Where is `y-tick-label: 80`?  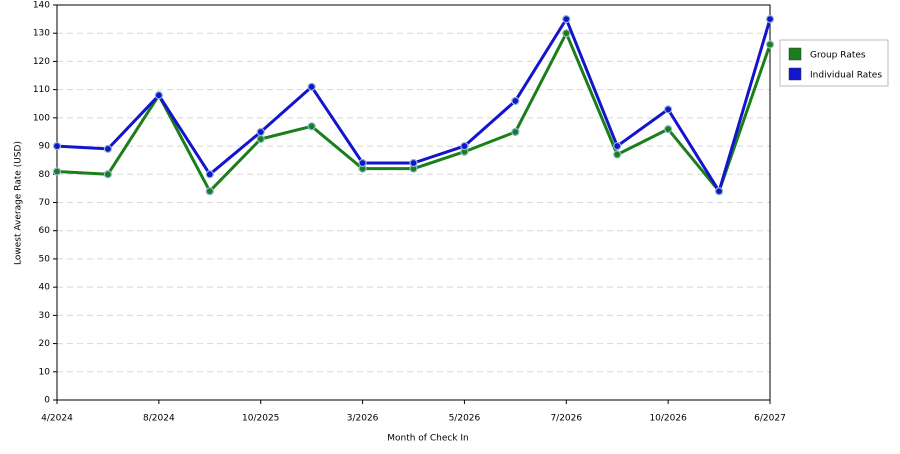 y-tick-label: 80 is located at coordinates (45, 175).